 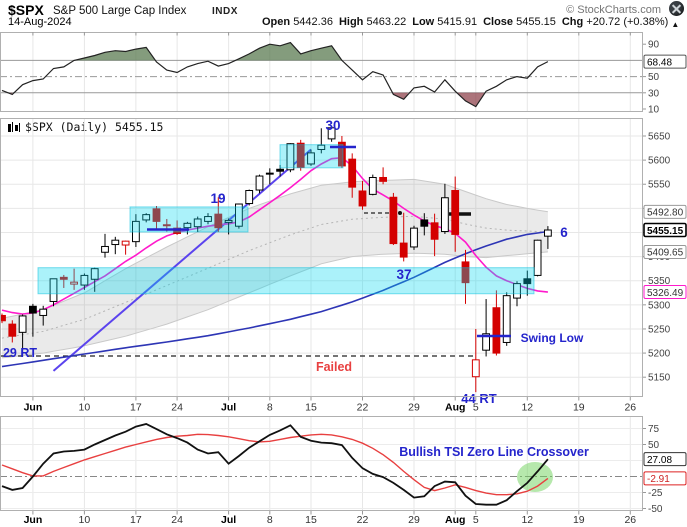 I want to click on symbol: $SPX, so click(x=26, y=10).